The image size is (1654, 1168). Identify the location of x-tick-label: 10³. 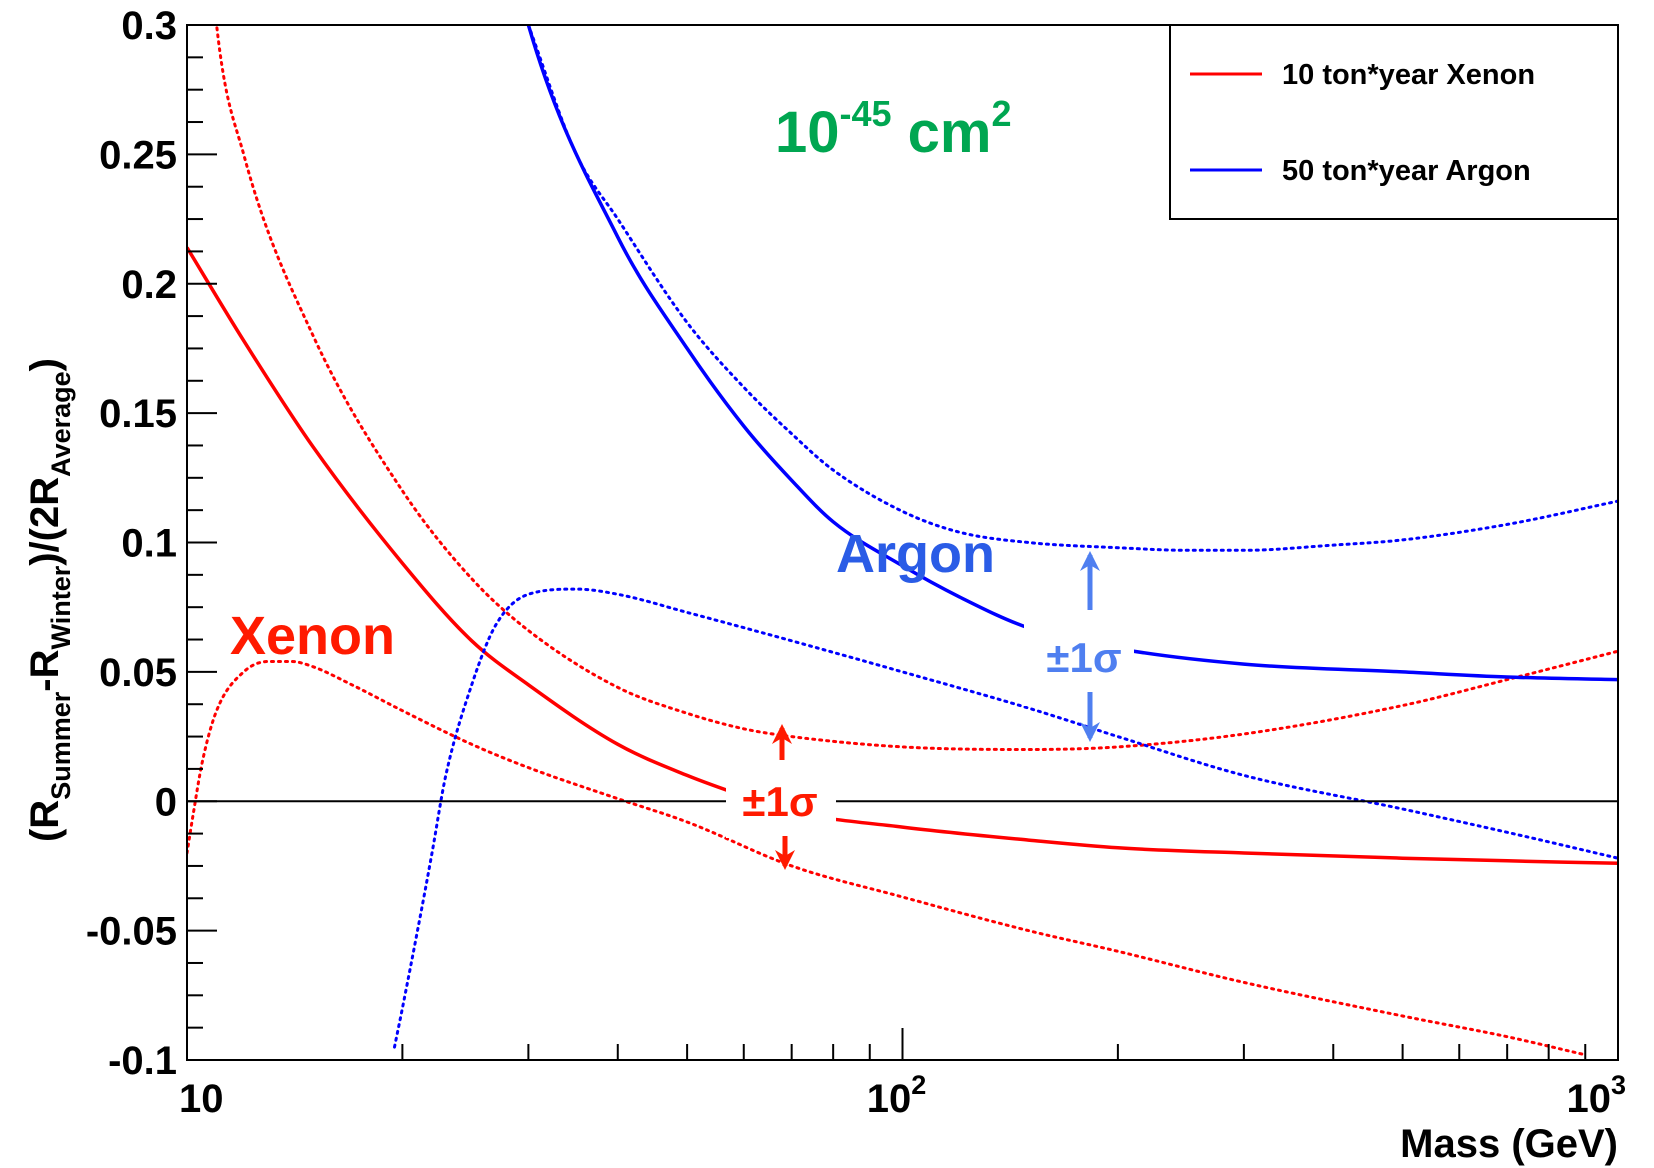
(1596, 1095).